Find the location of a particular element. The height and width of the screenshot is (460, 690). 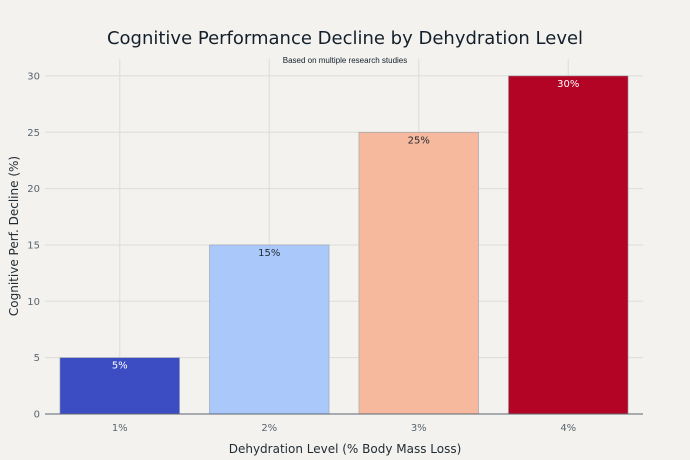

y-tick-label: 20 is located at coordinates (33, 189).